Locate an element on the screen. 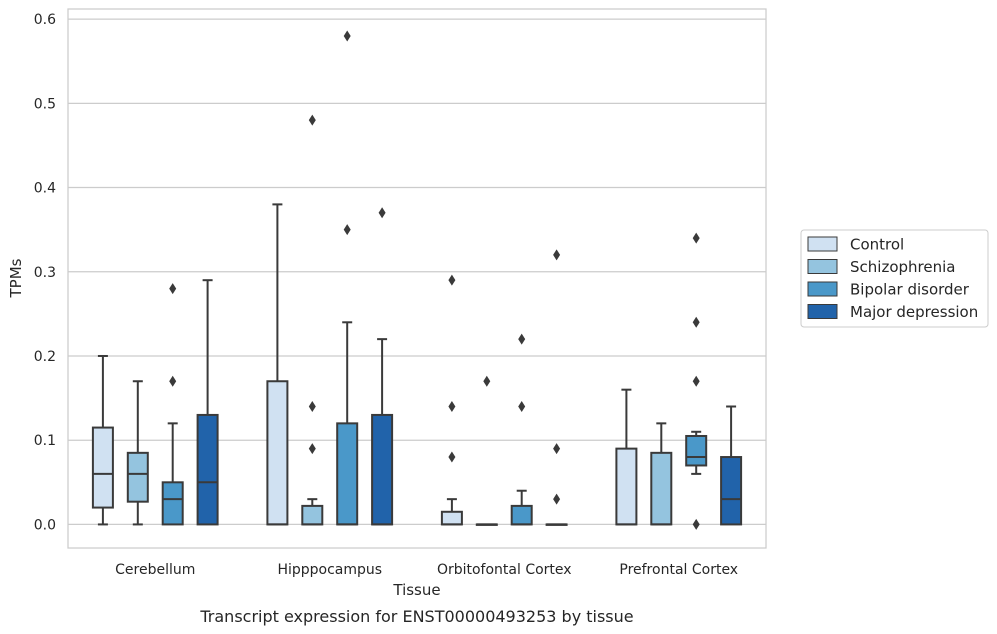  y-tick-label: 0.5 is located at coordinates (45, 104).